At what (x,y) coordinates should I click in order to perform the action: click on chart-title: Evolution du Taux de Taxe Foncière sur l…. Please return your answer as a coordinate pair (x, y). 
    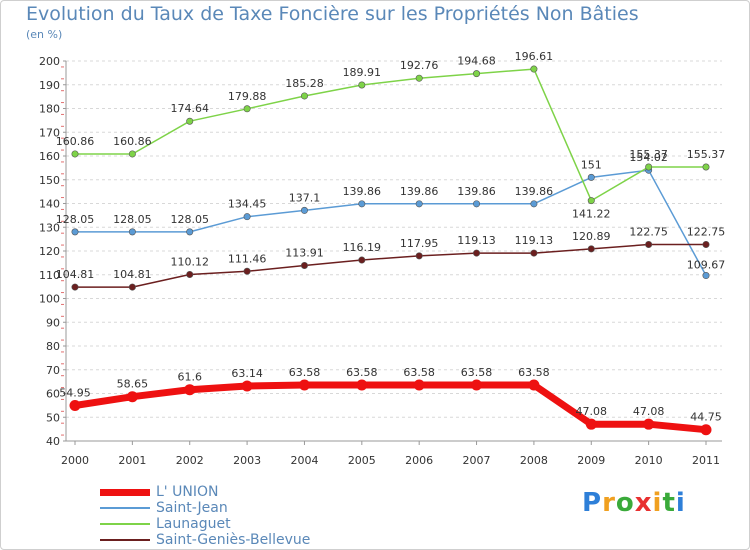
    Looking at the image, I should click on (332, 14).